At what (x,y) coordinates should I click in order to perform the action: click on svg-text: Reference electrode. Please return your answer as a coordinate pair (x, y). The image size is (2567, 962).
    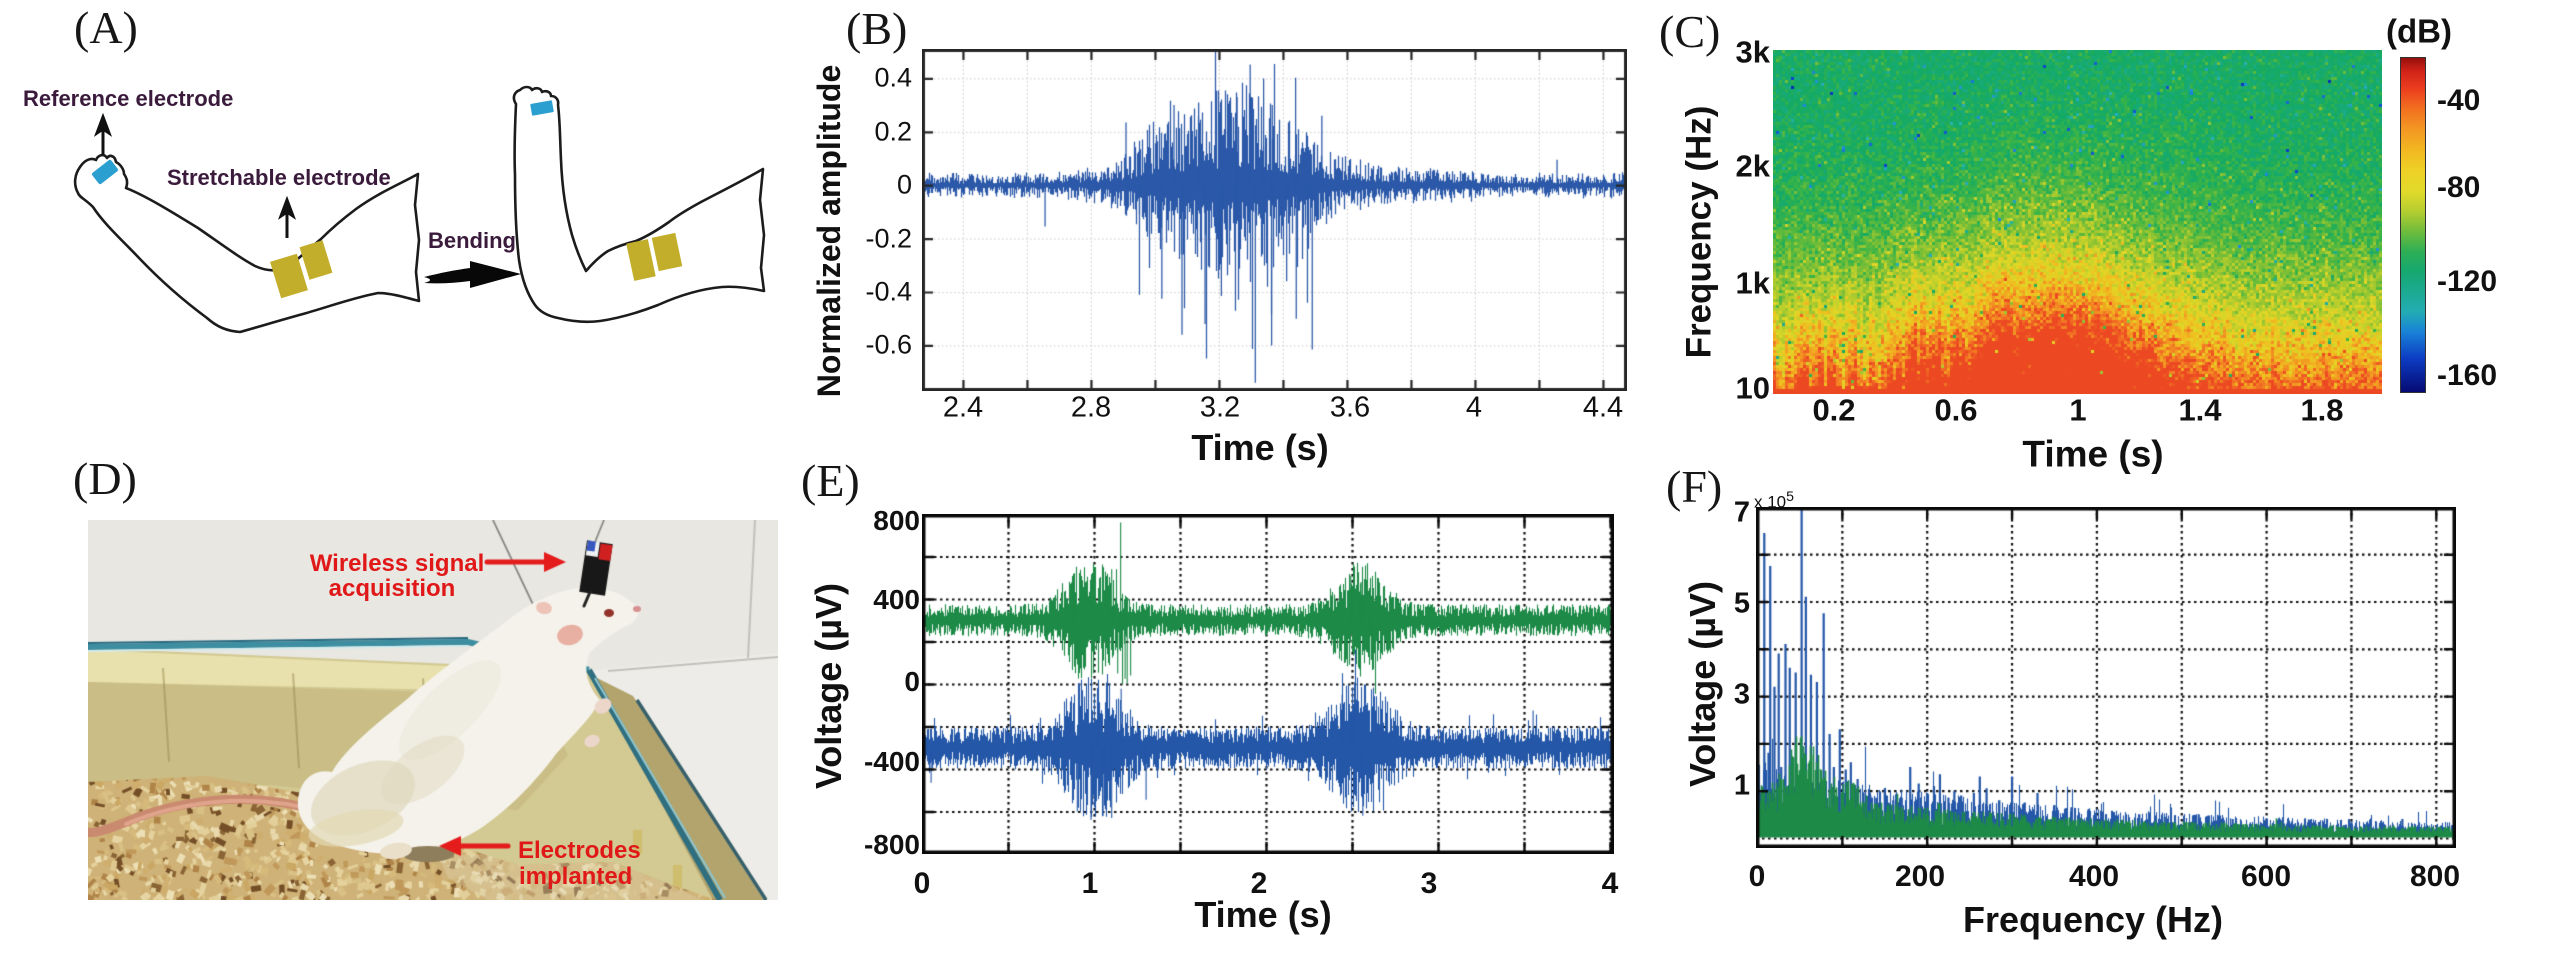
    Looking at the image, I should click on (128, 98).